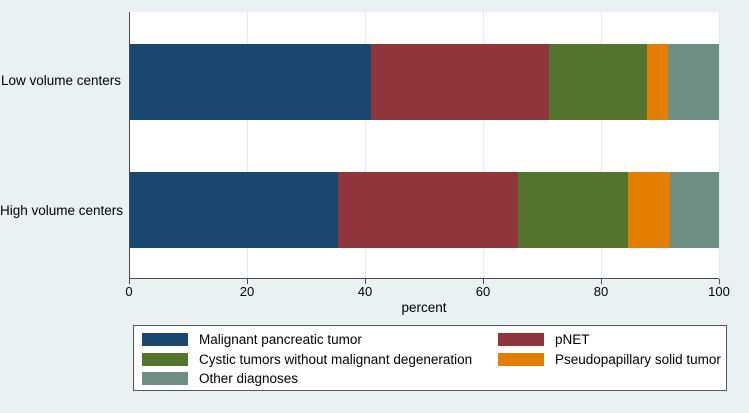 The width and height of the screenshot is (749, 413). What do you see at coordinates (638, 359) in the screenshot?
I see `legend-label-pseudopapillary-solid-tumor: Pseudopapillary solid tumor` at bounding box center [638, 359].